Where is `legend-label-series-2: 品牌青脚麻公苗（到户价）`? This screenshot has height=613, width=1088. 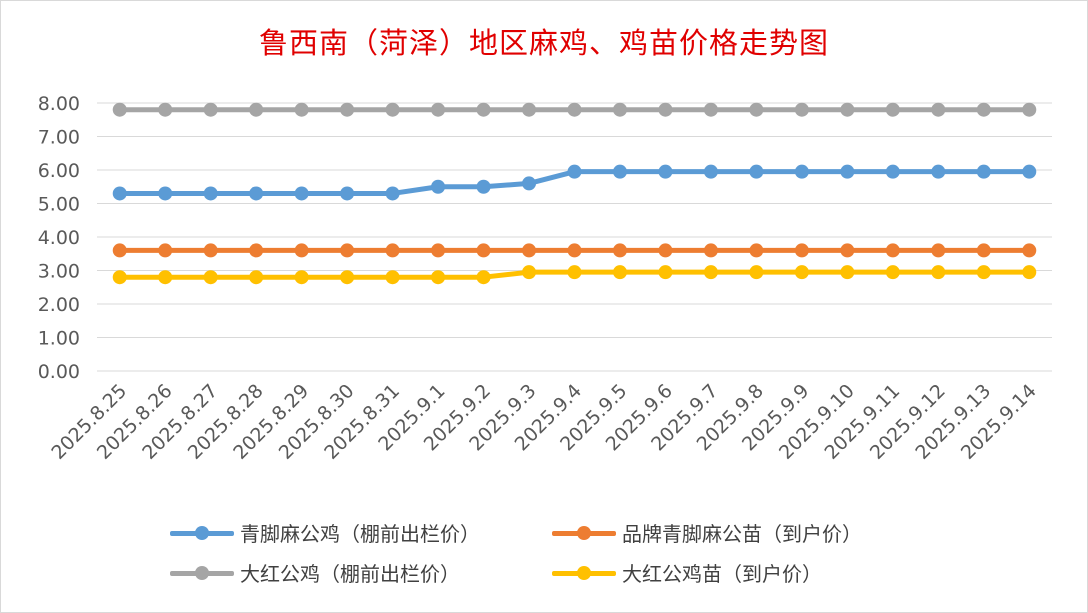
legend-label-series-2: 品牌青脚麻公苗（到户价） is located at coordinates (742, 534).